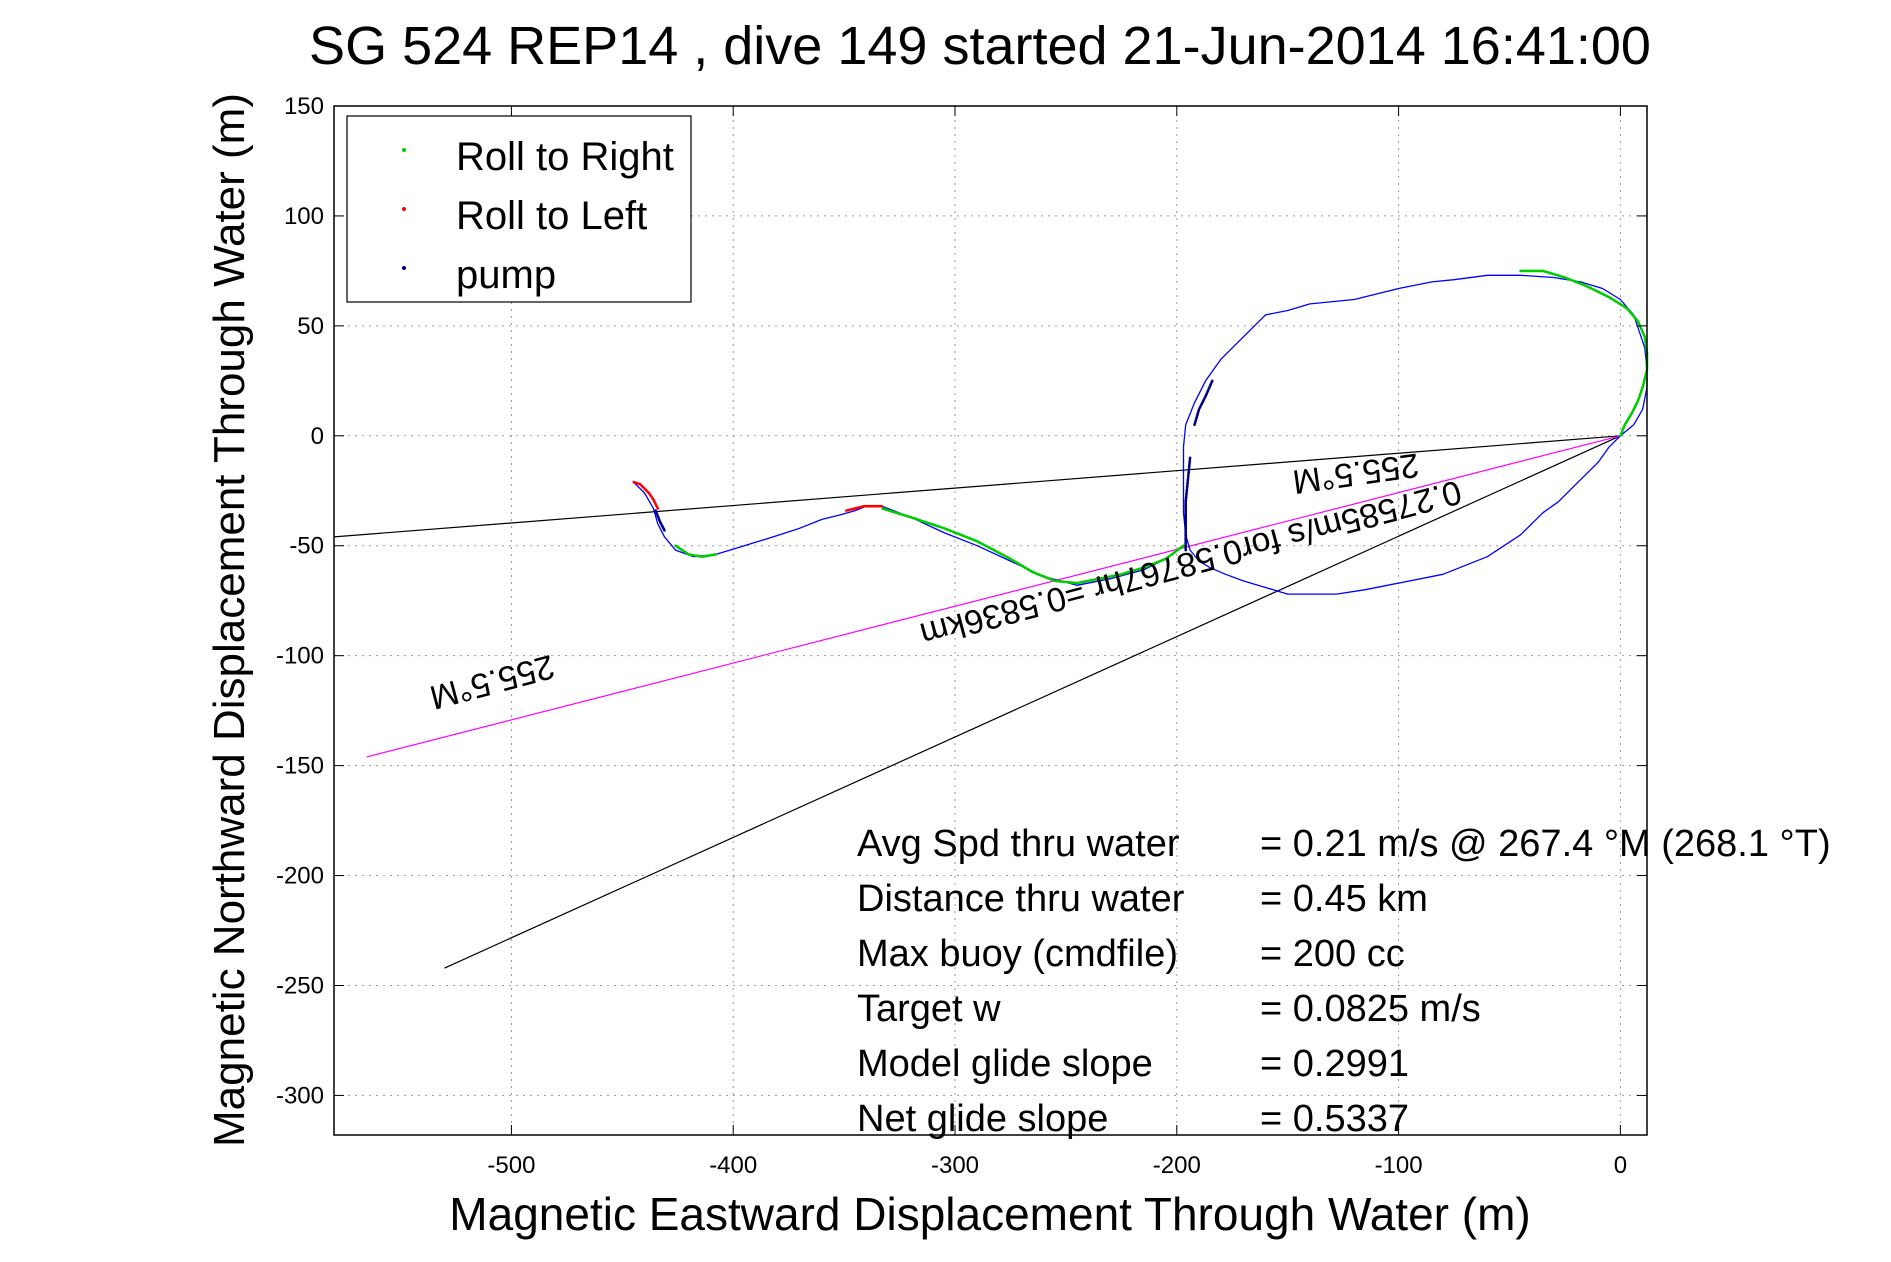 The width and height of the screenshot is (1891, 1262). Describe the element at coordinates (304, 216) in the screenshot. I see `y-tick-label: 100` at that location.